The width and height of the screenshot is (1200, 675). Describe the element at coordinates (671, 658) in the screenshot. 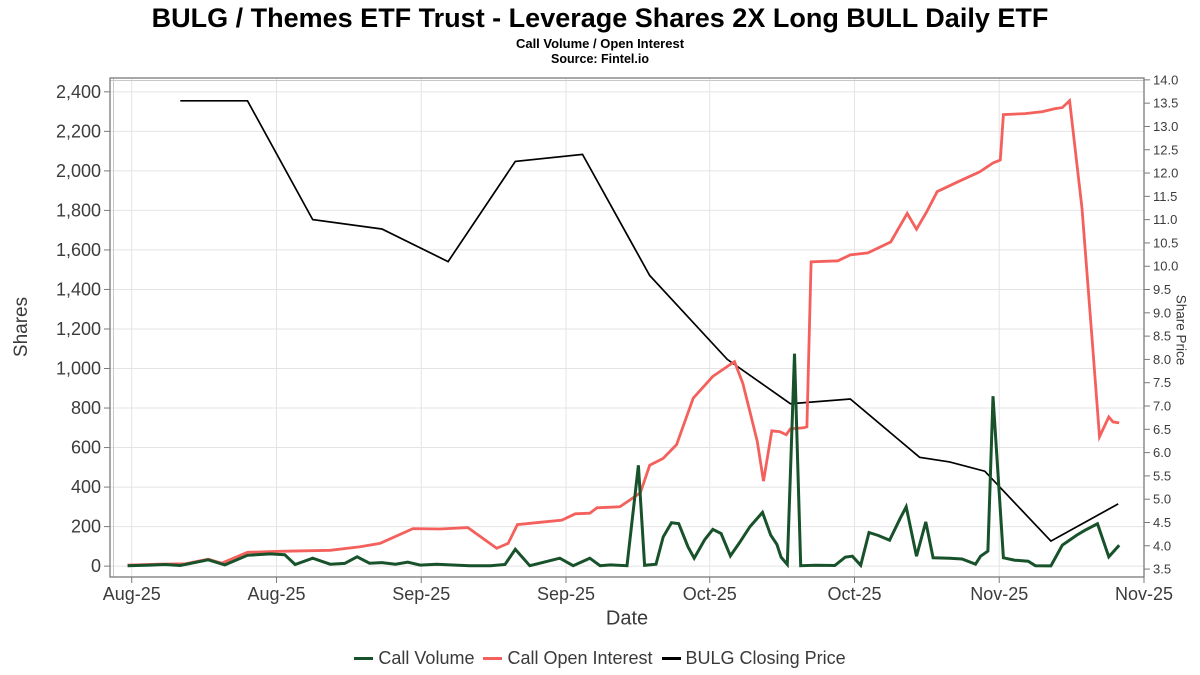

I see `bulg-closing-price-swatch-icon` at that location.